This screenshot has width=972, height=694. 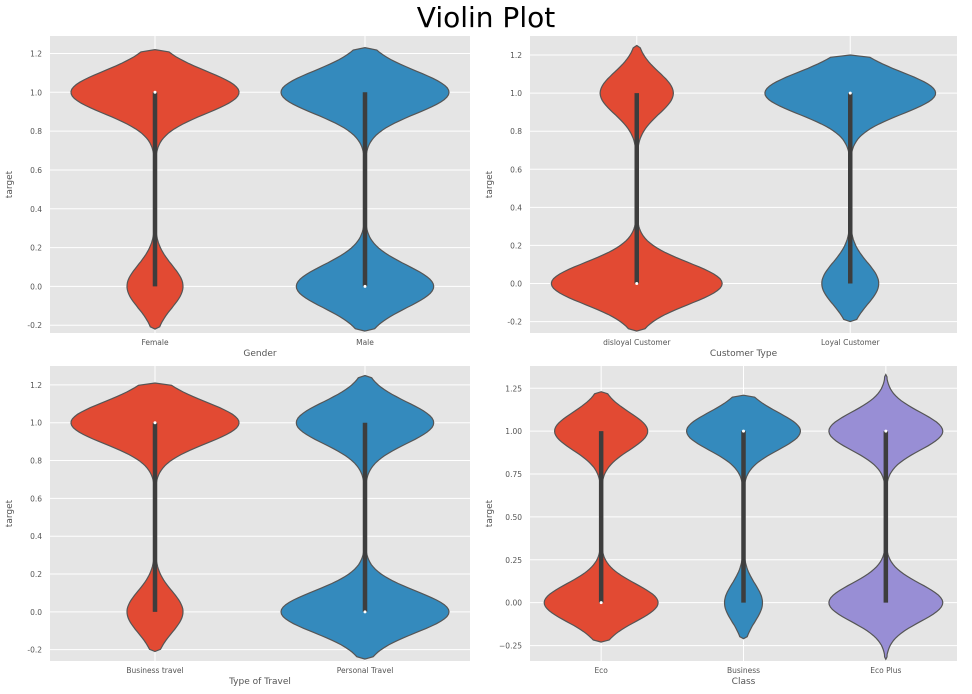 I want to click on x-tick-label: Personal Travel, so click(x=365, y=670).